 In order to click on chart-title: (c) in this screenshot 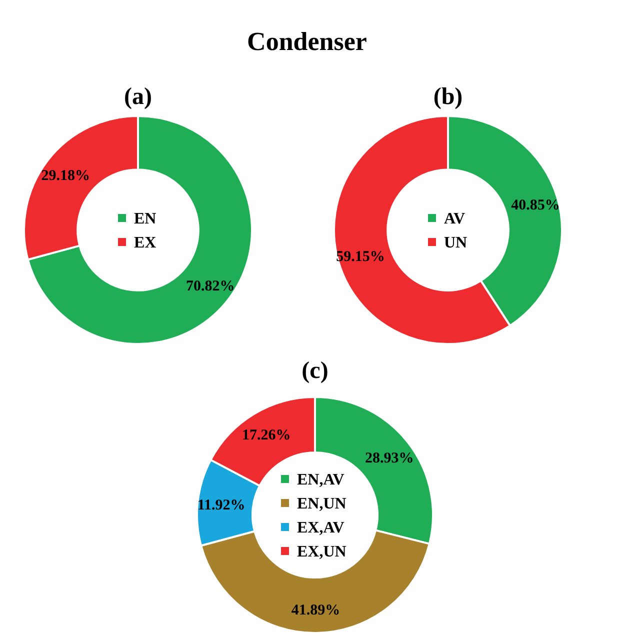, I will do `click(315, 371)`.